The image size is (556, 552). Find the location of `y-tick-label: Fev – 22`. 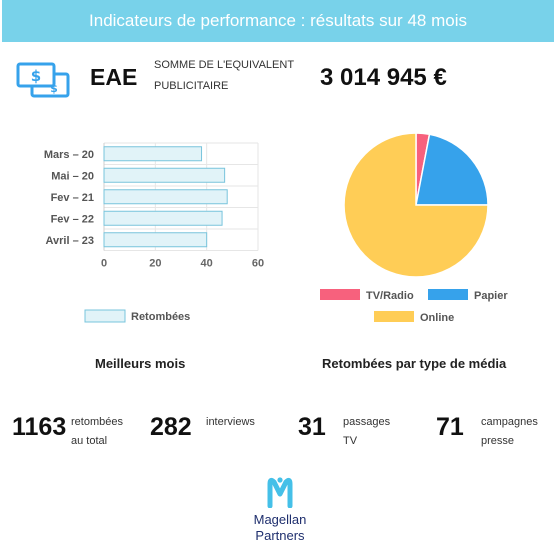

y-tick-label: Fev – 22 is located at coordinates (72, 219).